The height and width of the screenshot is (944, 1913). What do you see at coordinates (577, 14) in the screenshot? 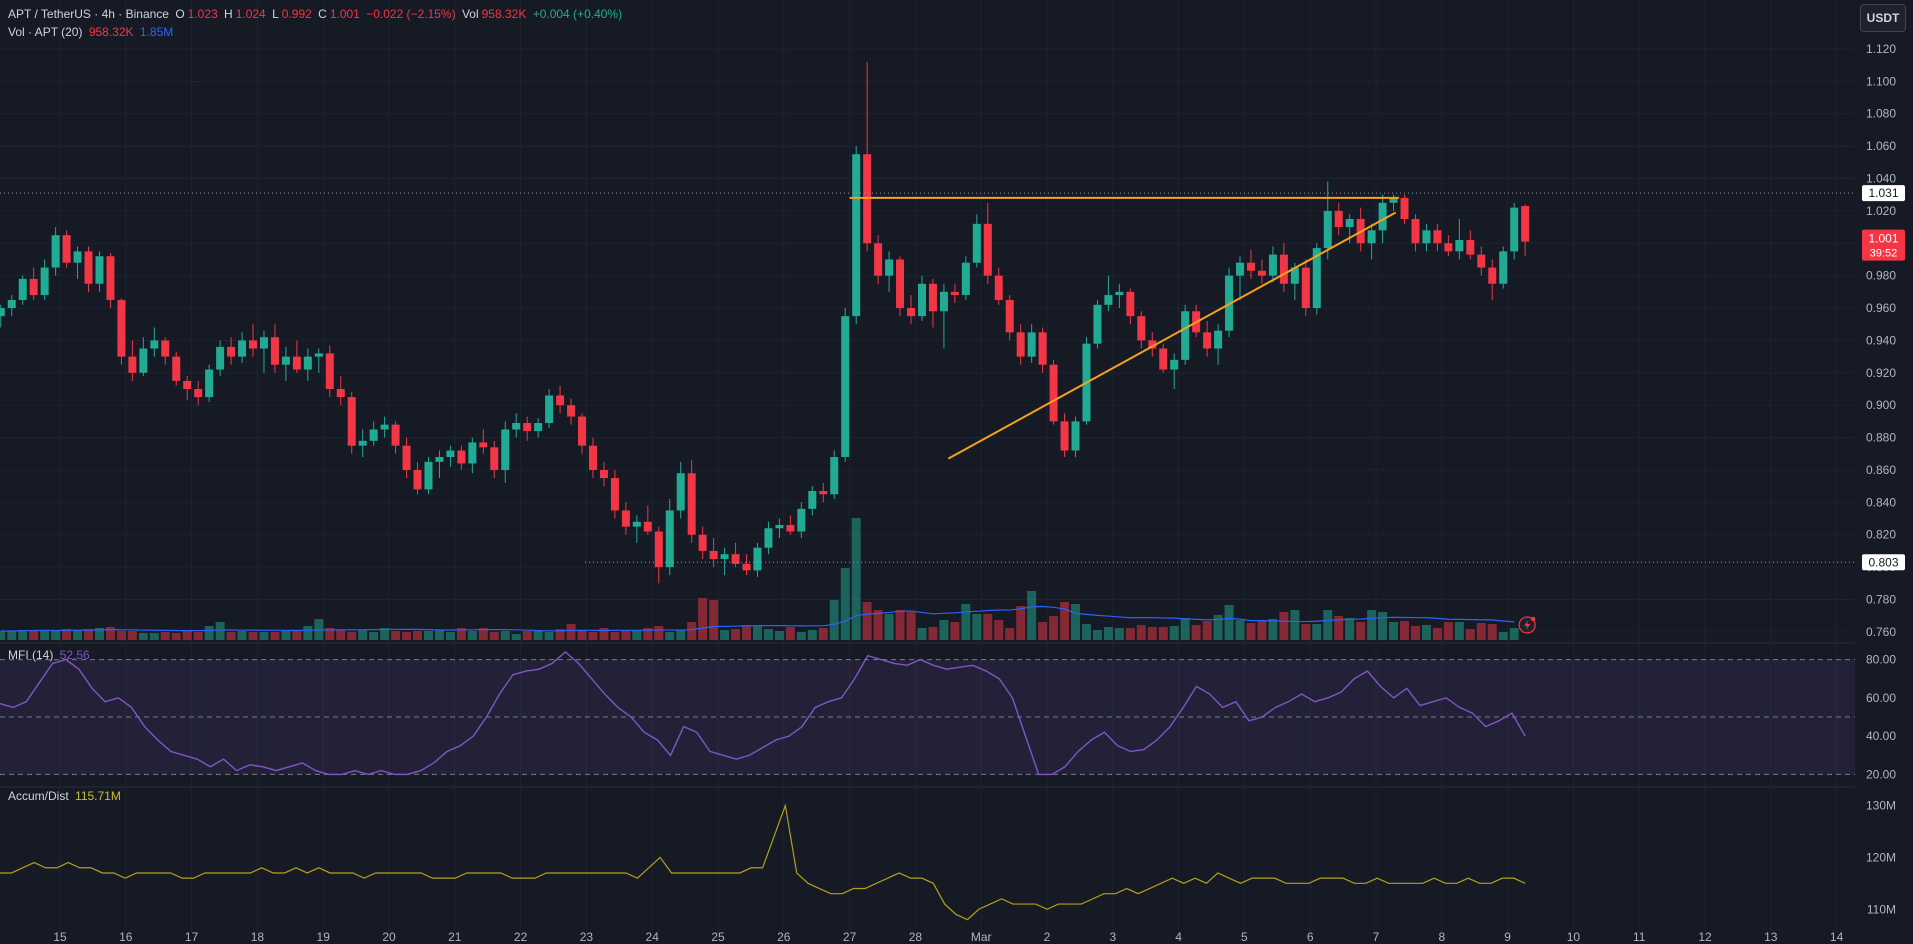
I see `vol-change-value: +0.004 (+0.40%)` at bounding box center [577, 14].